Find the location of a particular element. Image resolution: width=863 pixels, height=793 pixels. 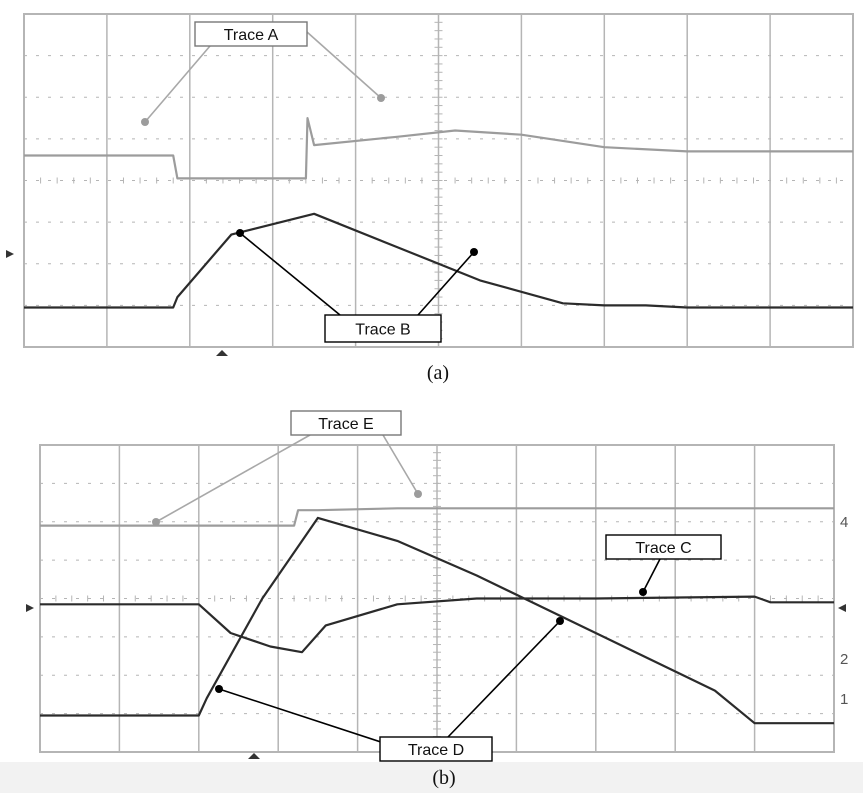

trace-trace-e is located at coordinates (437, 517).